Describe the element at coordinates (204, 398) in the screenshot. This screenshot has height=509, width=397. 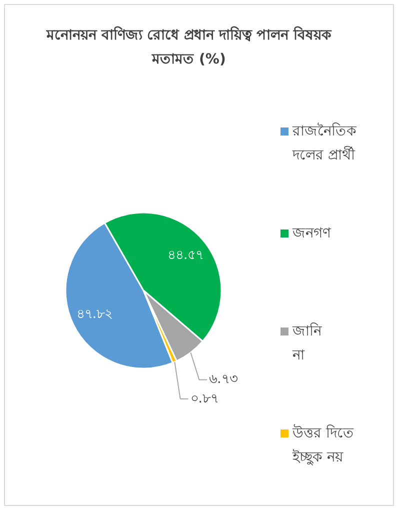
I see `data-label: ০.৮৭` at that location.